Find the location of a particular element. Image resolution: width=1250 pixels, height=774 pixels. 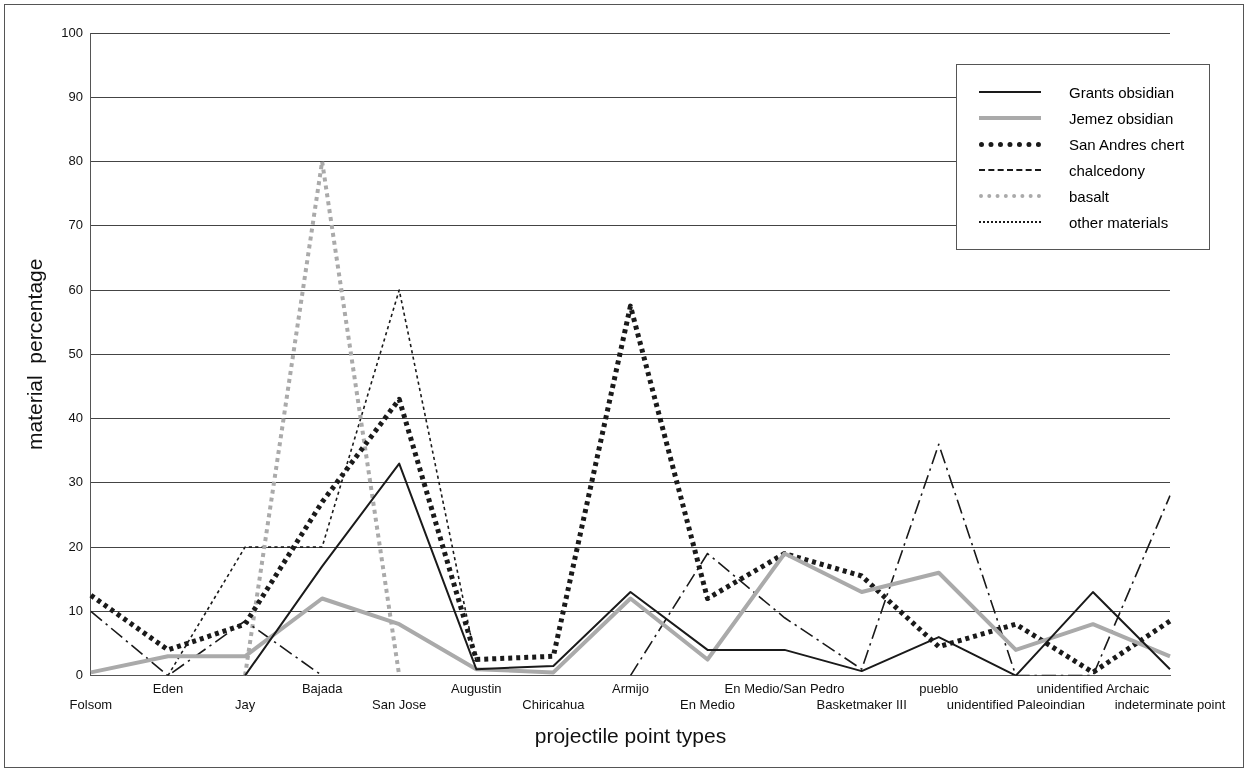

x-tick-label: Jay is located at coordinates (245, 704).